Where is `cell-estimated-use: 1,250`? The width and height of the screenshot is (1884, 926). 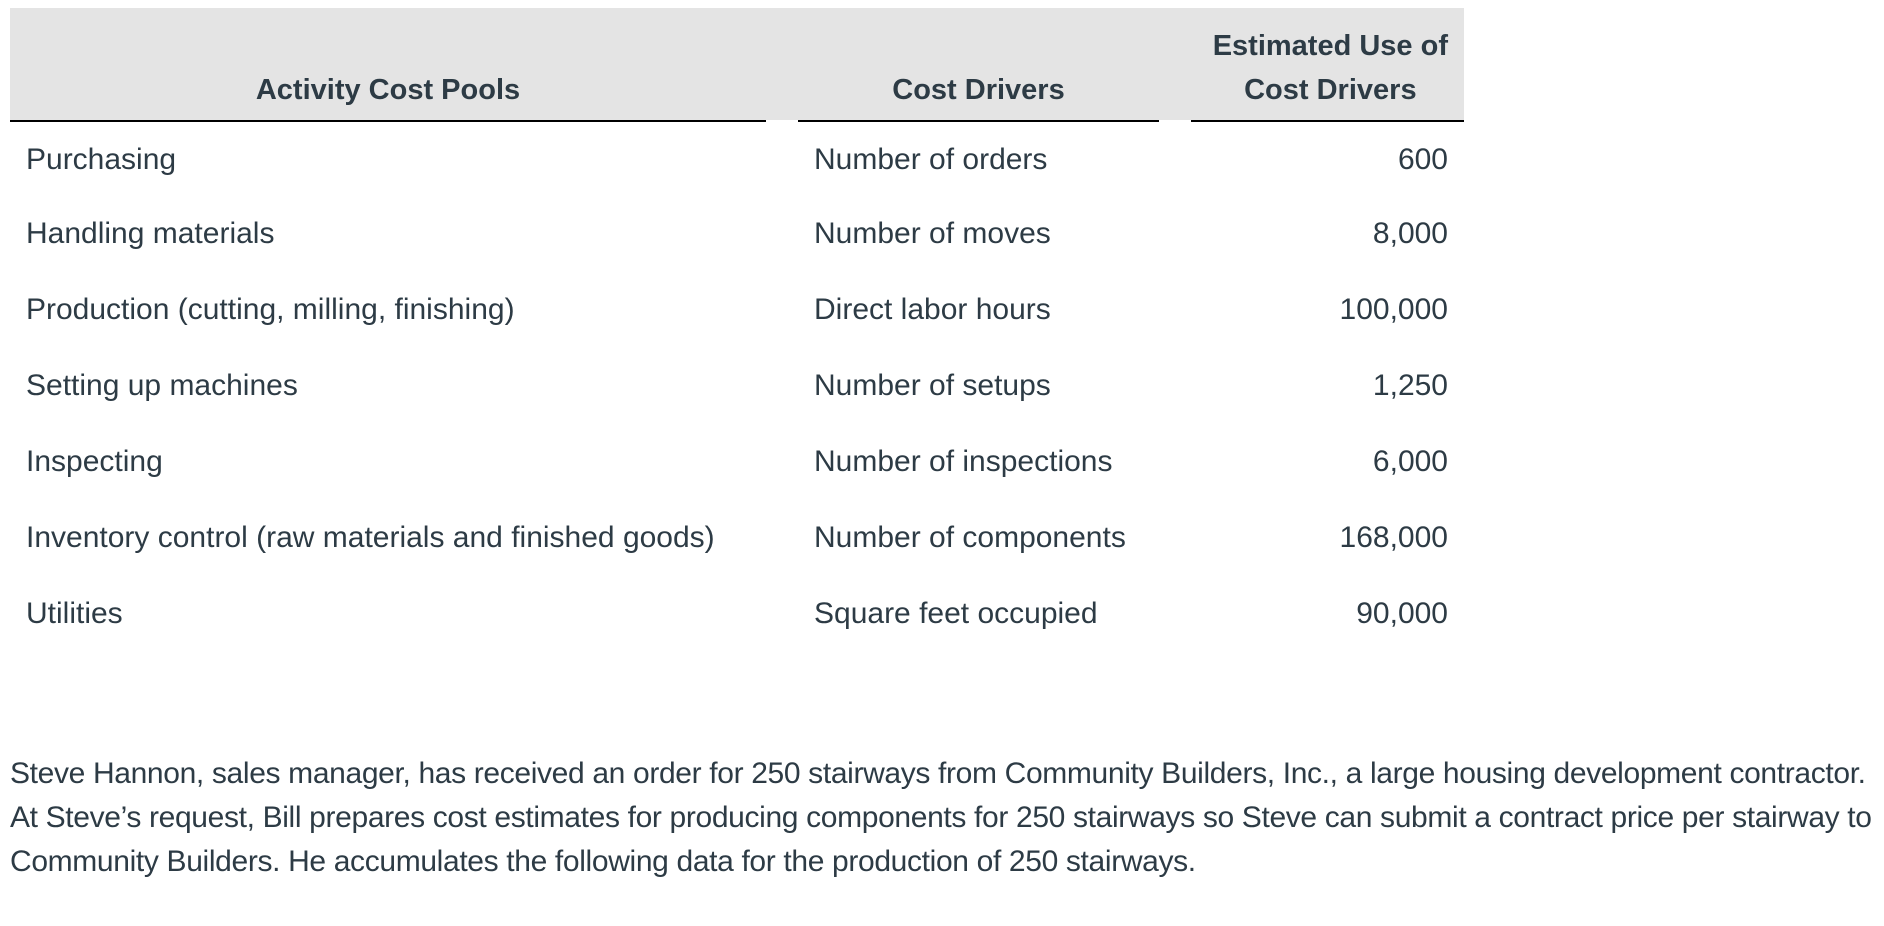
cell-estimated-use: 1,250 is located at coordinates (1410, 385).